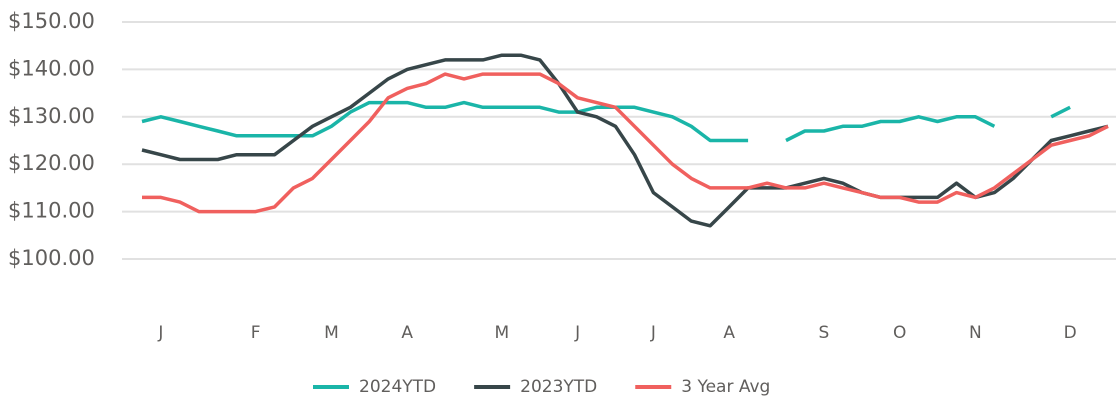 Image resolution: width=1116 pixels, height=407 pixels. I want to click on x-tick-label: O, so click(899, 333).